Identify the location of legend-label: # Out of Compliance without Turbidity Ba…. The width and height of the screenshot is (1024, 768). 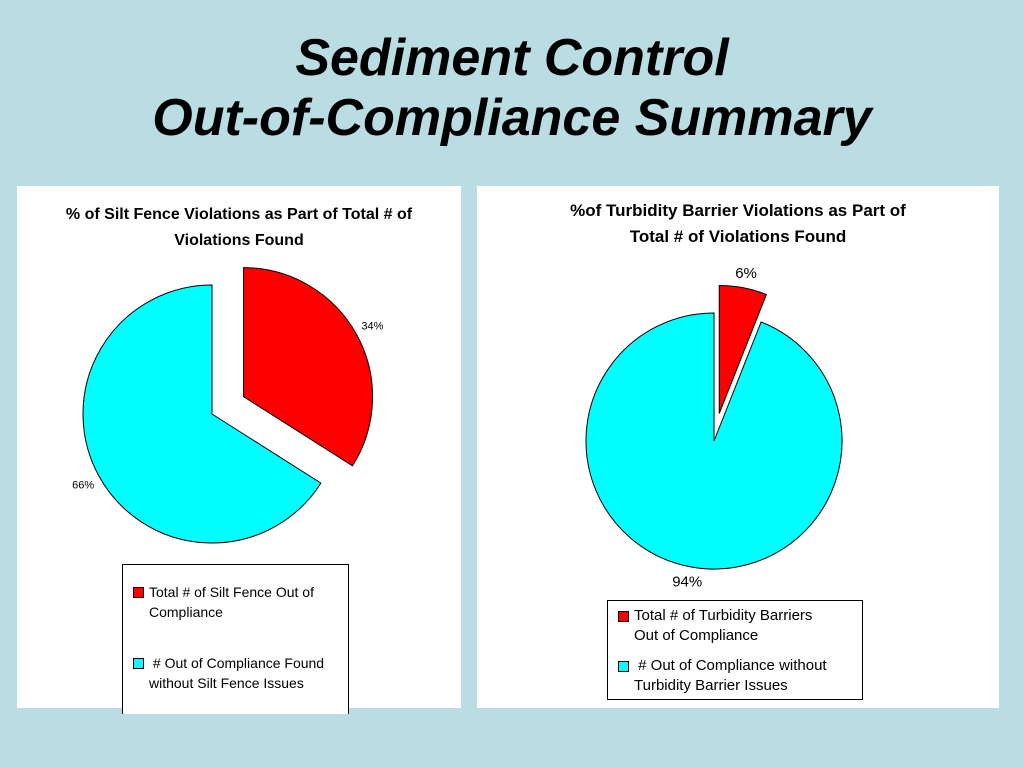
(738, 676).